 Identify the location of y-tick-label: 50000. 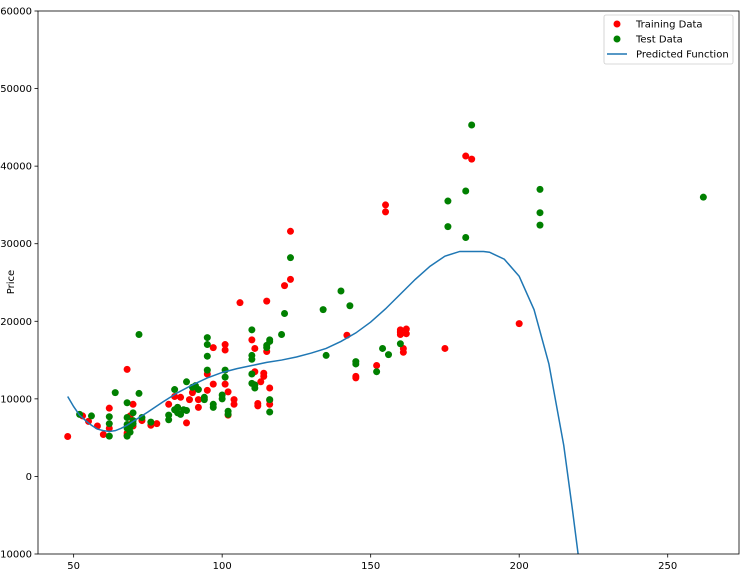
(16, 89).